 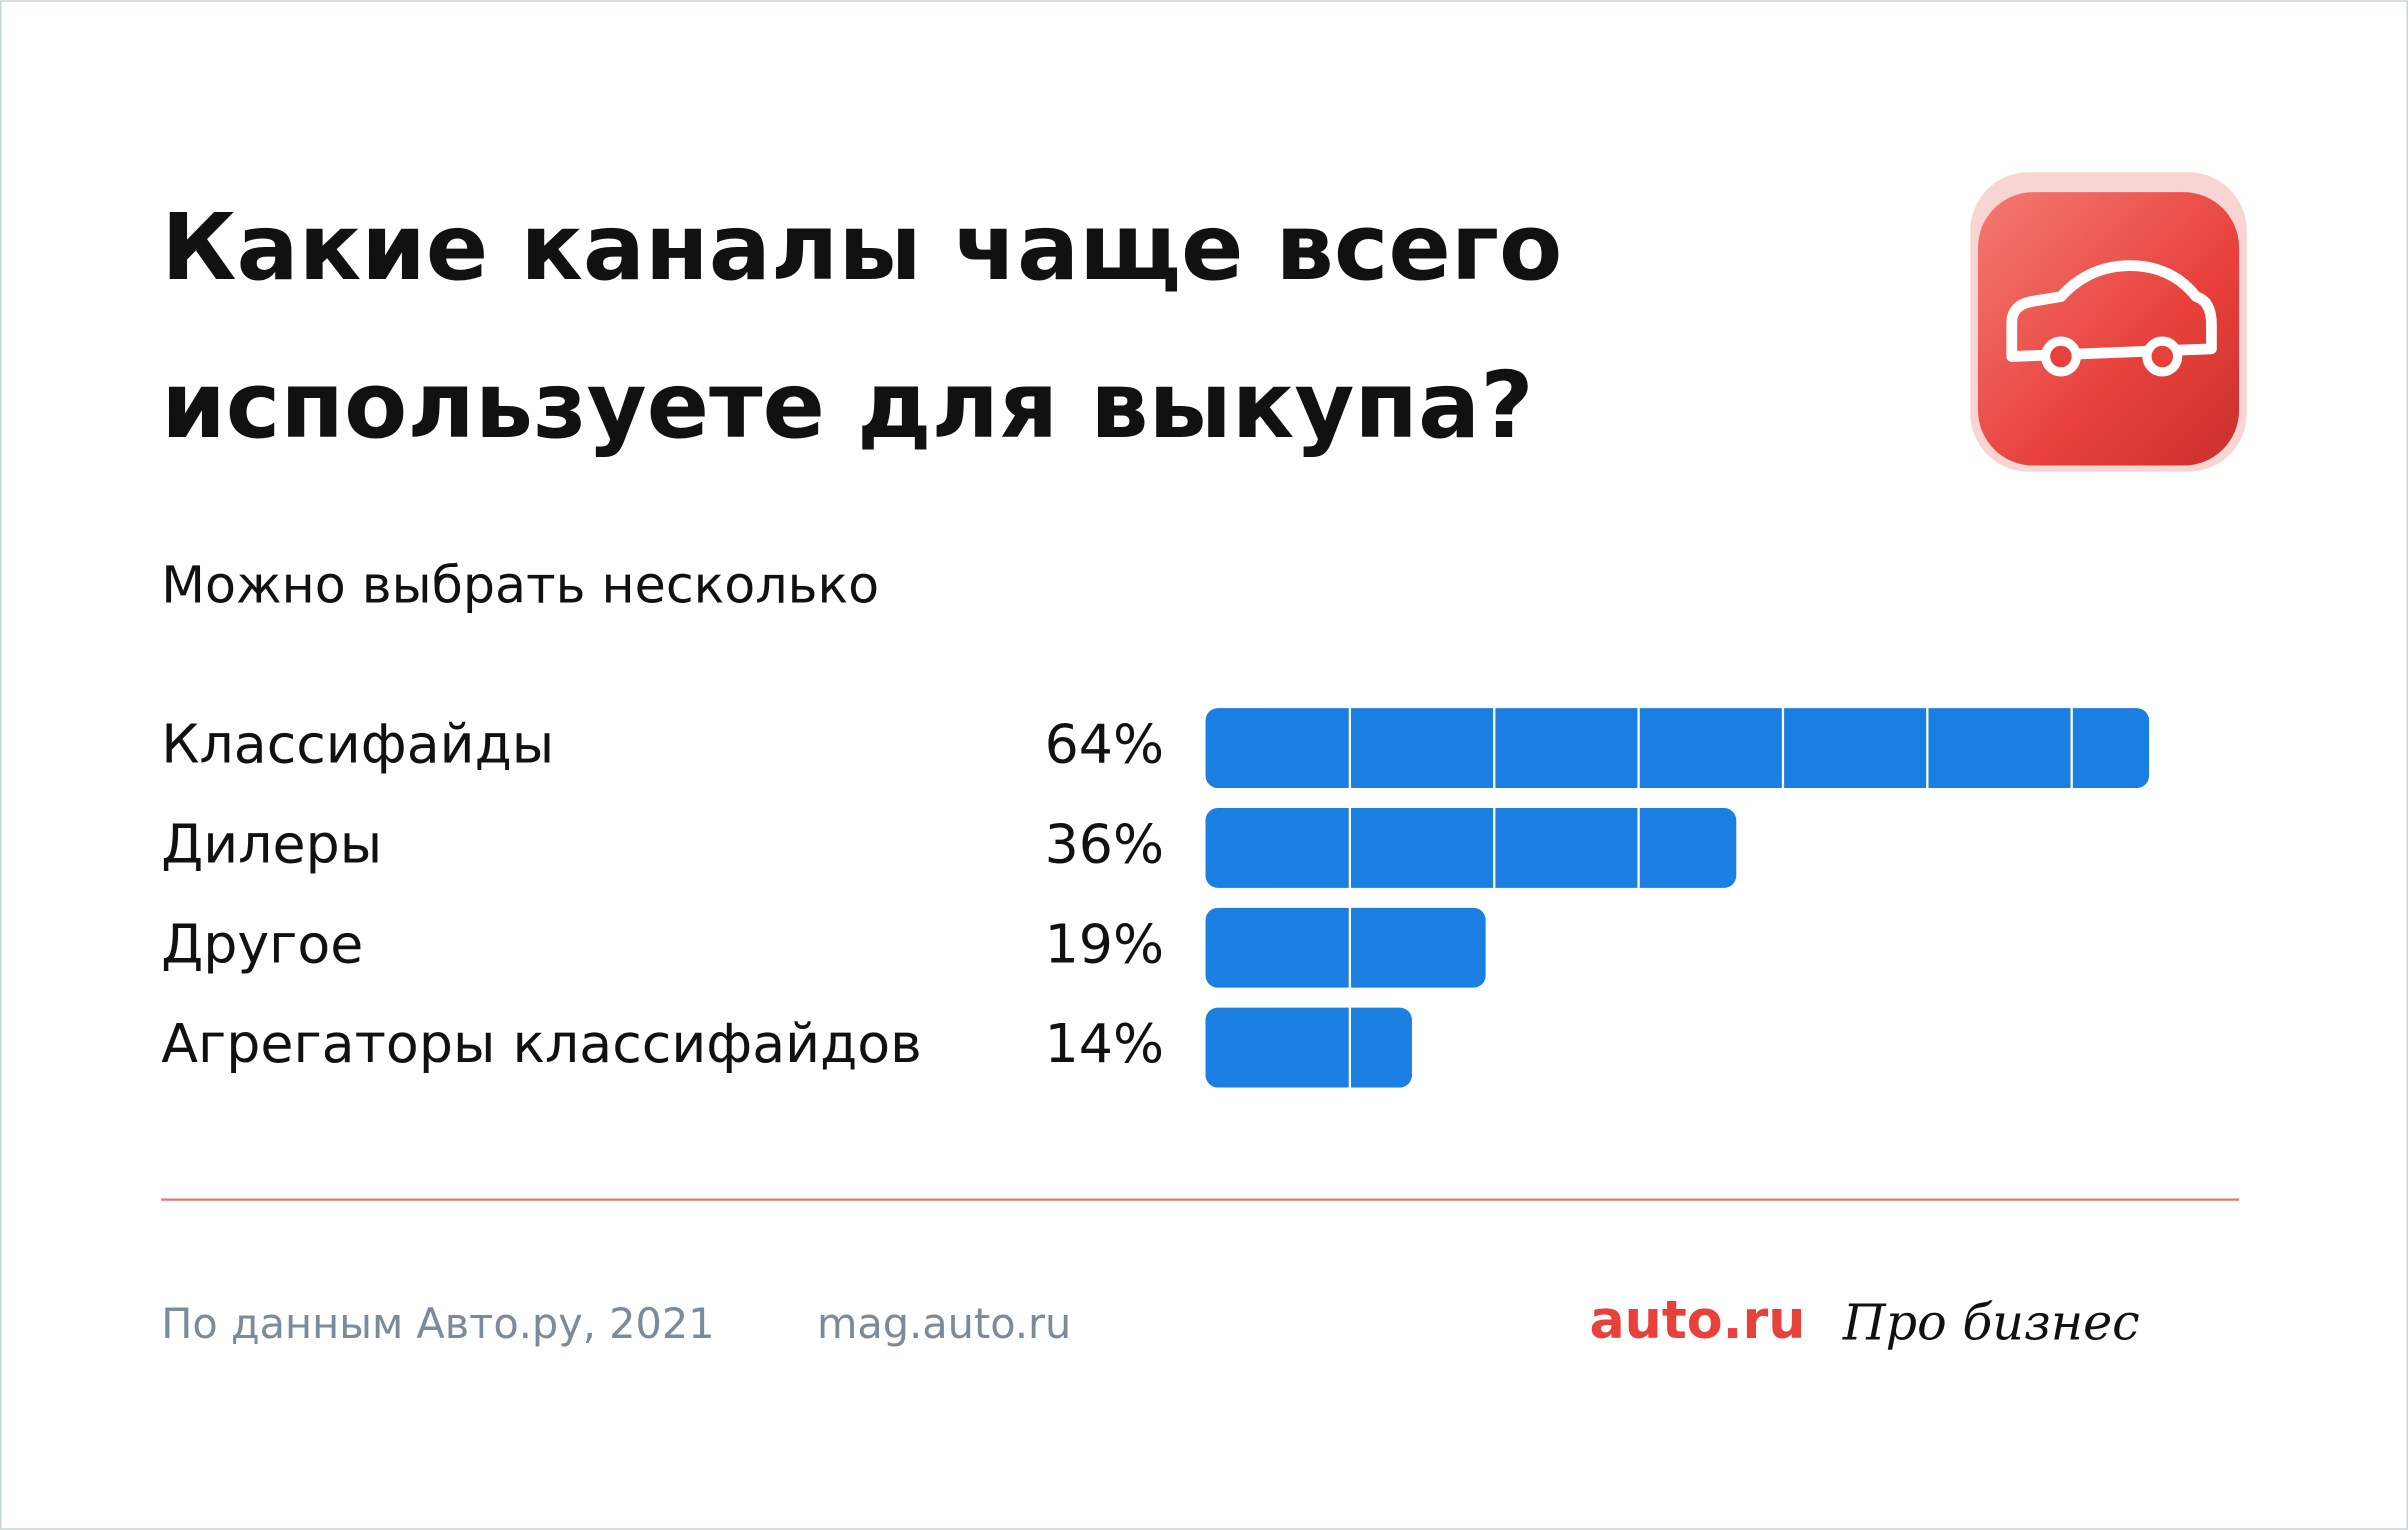 What do you see at coordinates (1991, 1323) in the screenshot?
I see `logo2: Про бизнес` at bounding box center [1991, 1323].